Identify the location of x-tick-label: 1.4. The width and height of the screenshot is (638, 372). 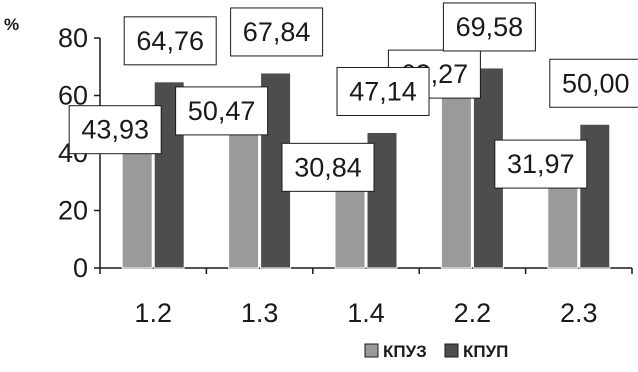
(366, 313).